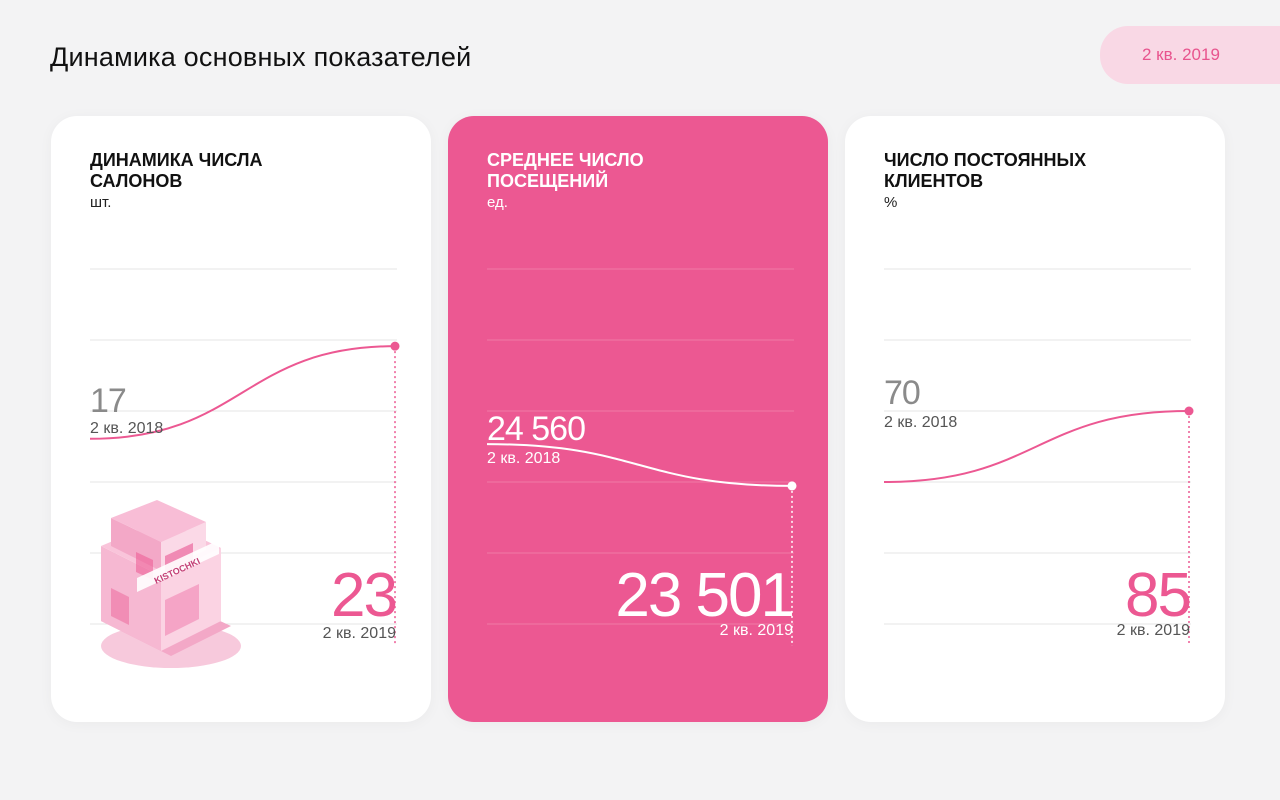  What do you see at coordinates (101, 202) in the screenshot?
I see `card-unit: шт.` at bounding box center [101, 202].